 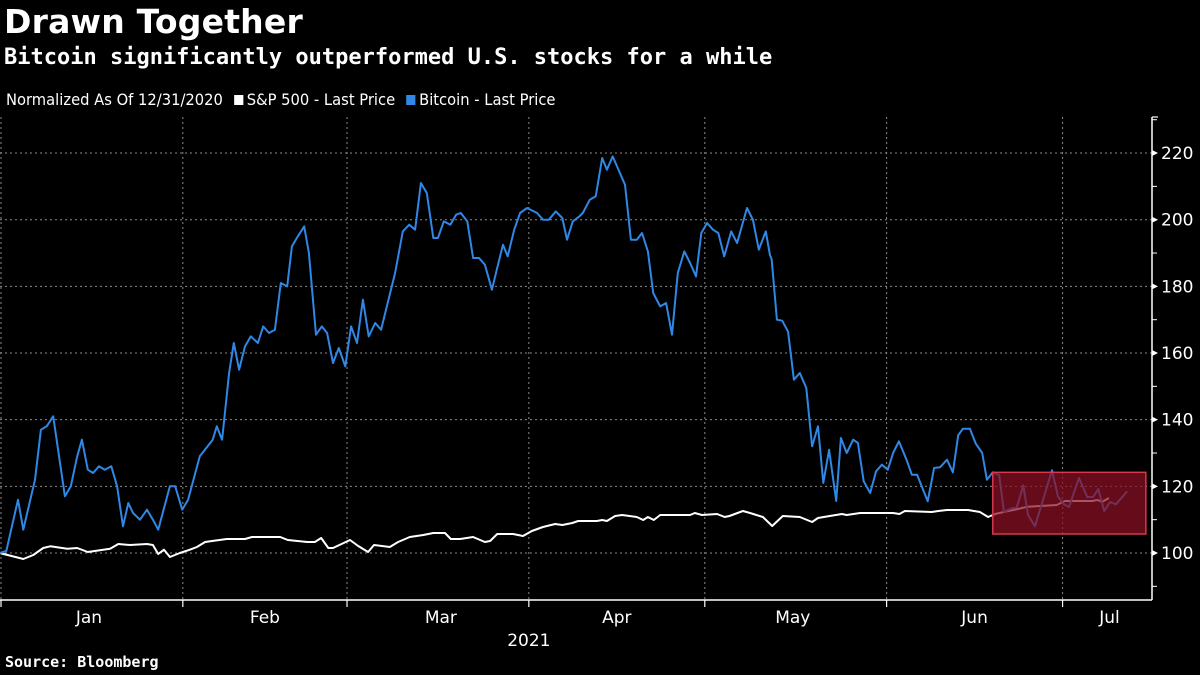 I want to click on x-tick-label-Jun: Jun, so click(x=974, y=618).